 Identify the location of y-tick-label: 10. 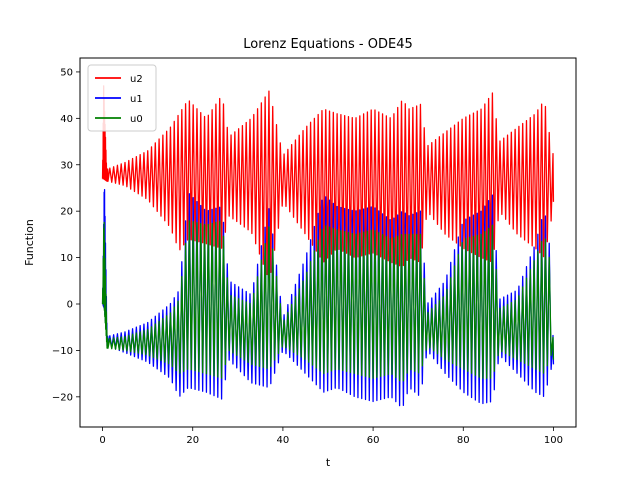
(66, 258).